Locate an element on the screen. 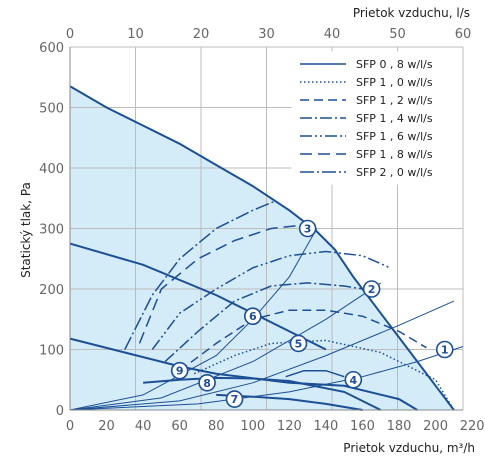 The image size is (485, 461). y-tick-label: 600 is located at coordinates (51, 48).